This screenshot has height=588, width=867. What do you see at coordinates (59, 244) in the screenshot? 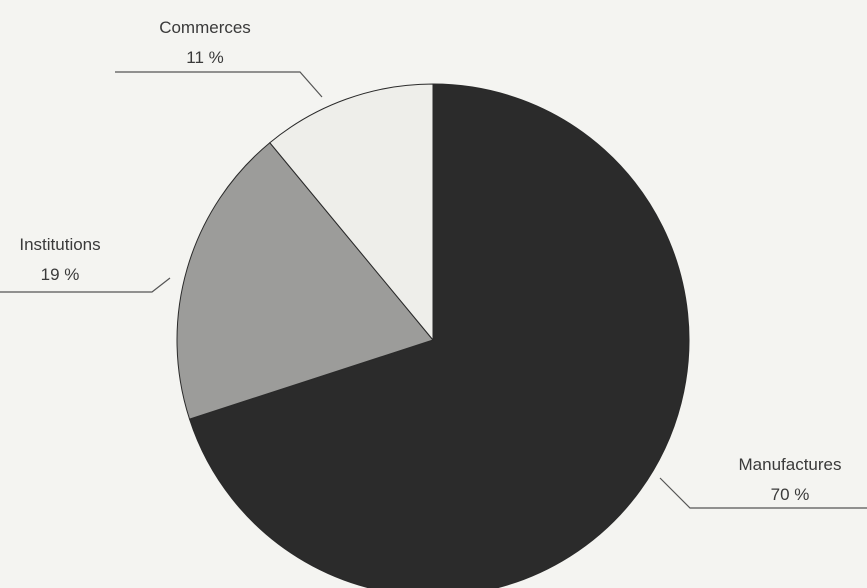
I see `slice-label-institutions: Institutions` at bounding box center [59, 244].